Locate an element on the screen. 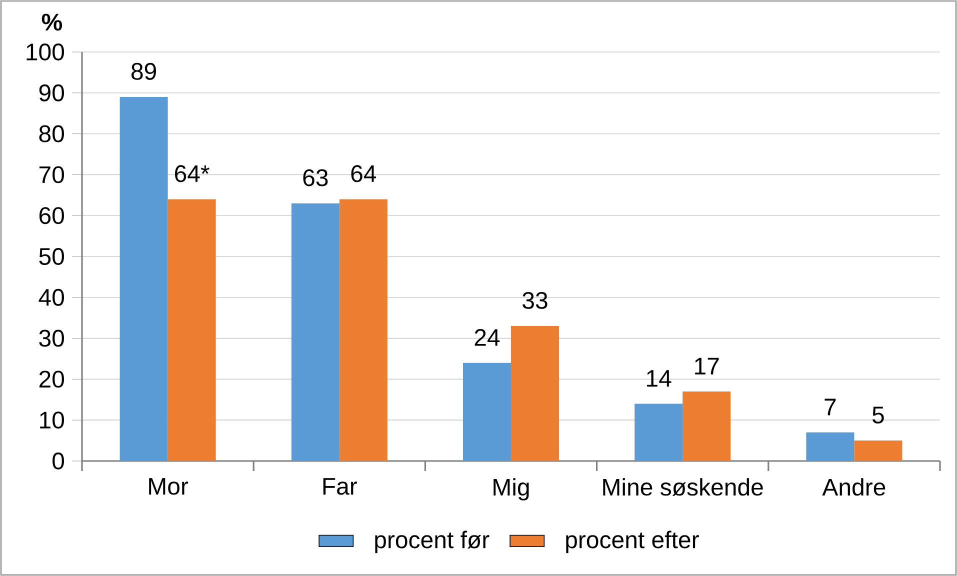 The width and height of the screenshot is (957, 576). data-label: 64 is located at coordinates (363, 173).